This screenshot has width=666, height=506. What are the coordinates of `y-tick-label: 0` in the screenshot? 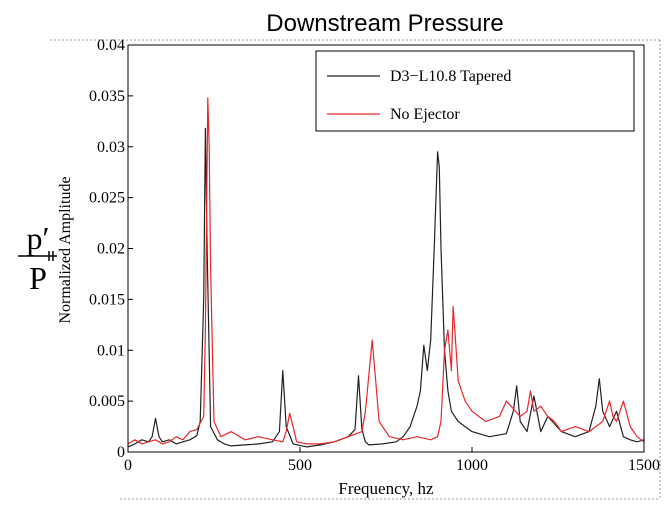 It's located at (121, 452).